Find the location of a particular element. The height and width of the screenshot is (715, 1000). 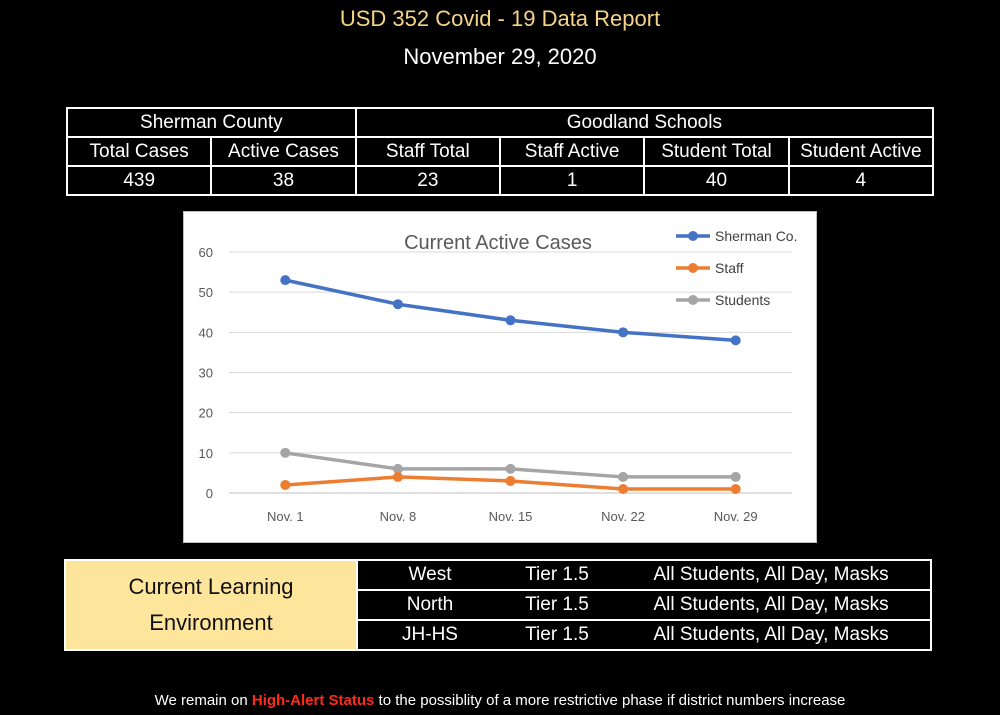

chart-legend: Sherman Co. Staff Students is located at coordinates (736, 268).